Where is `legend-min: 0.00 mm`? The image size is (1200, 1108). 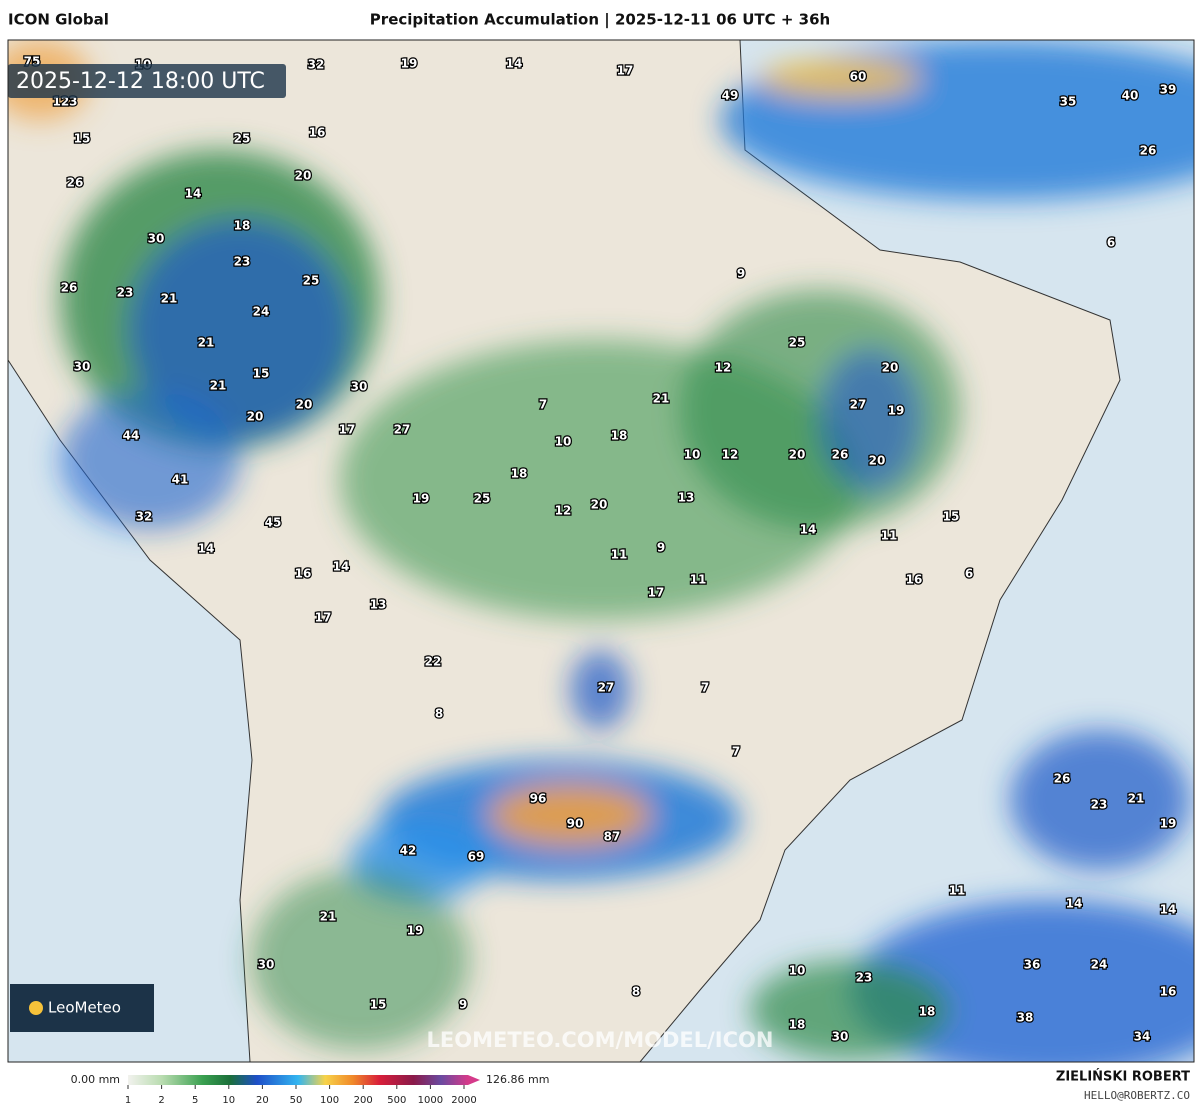
legend-min: 0.00 mm is located at coordinates (95, 1079).